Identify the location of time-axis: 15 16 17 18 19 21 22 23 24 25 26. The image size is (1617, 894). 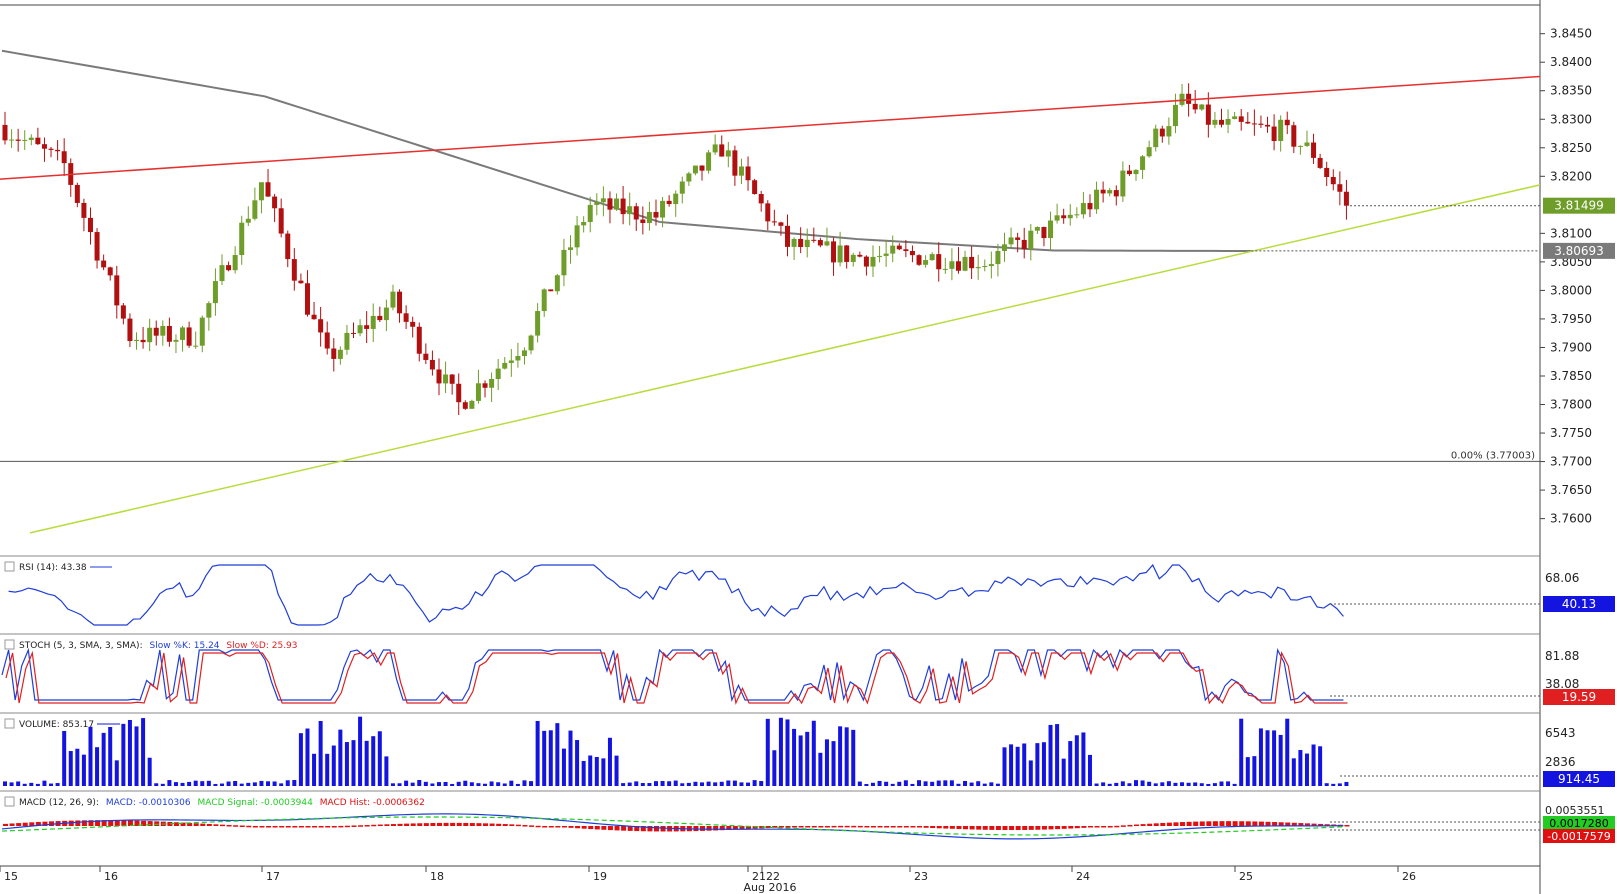
(708, 874).